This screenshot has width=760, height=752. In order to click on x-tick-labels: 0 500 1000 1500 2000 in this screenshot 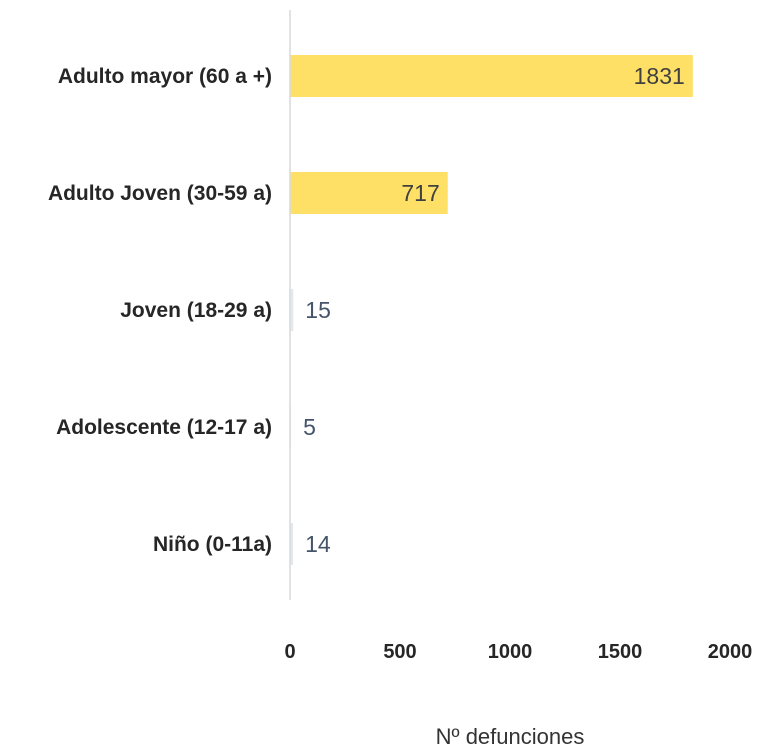, I will do `click(518, 652)`.